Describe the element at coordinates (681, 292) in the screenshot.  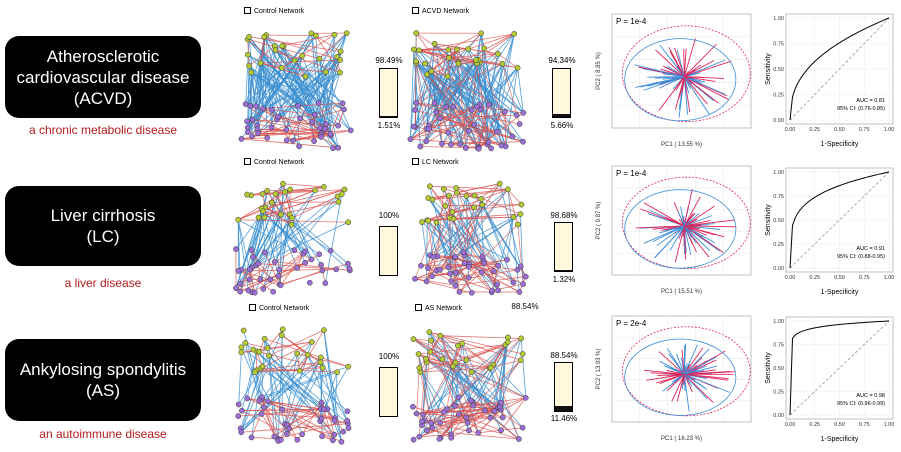
I see `pca-xlabel: PC1 ( 15.51 %)` at that location.